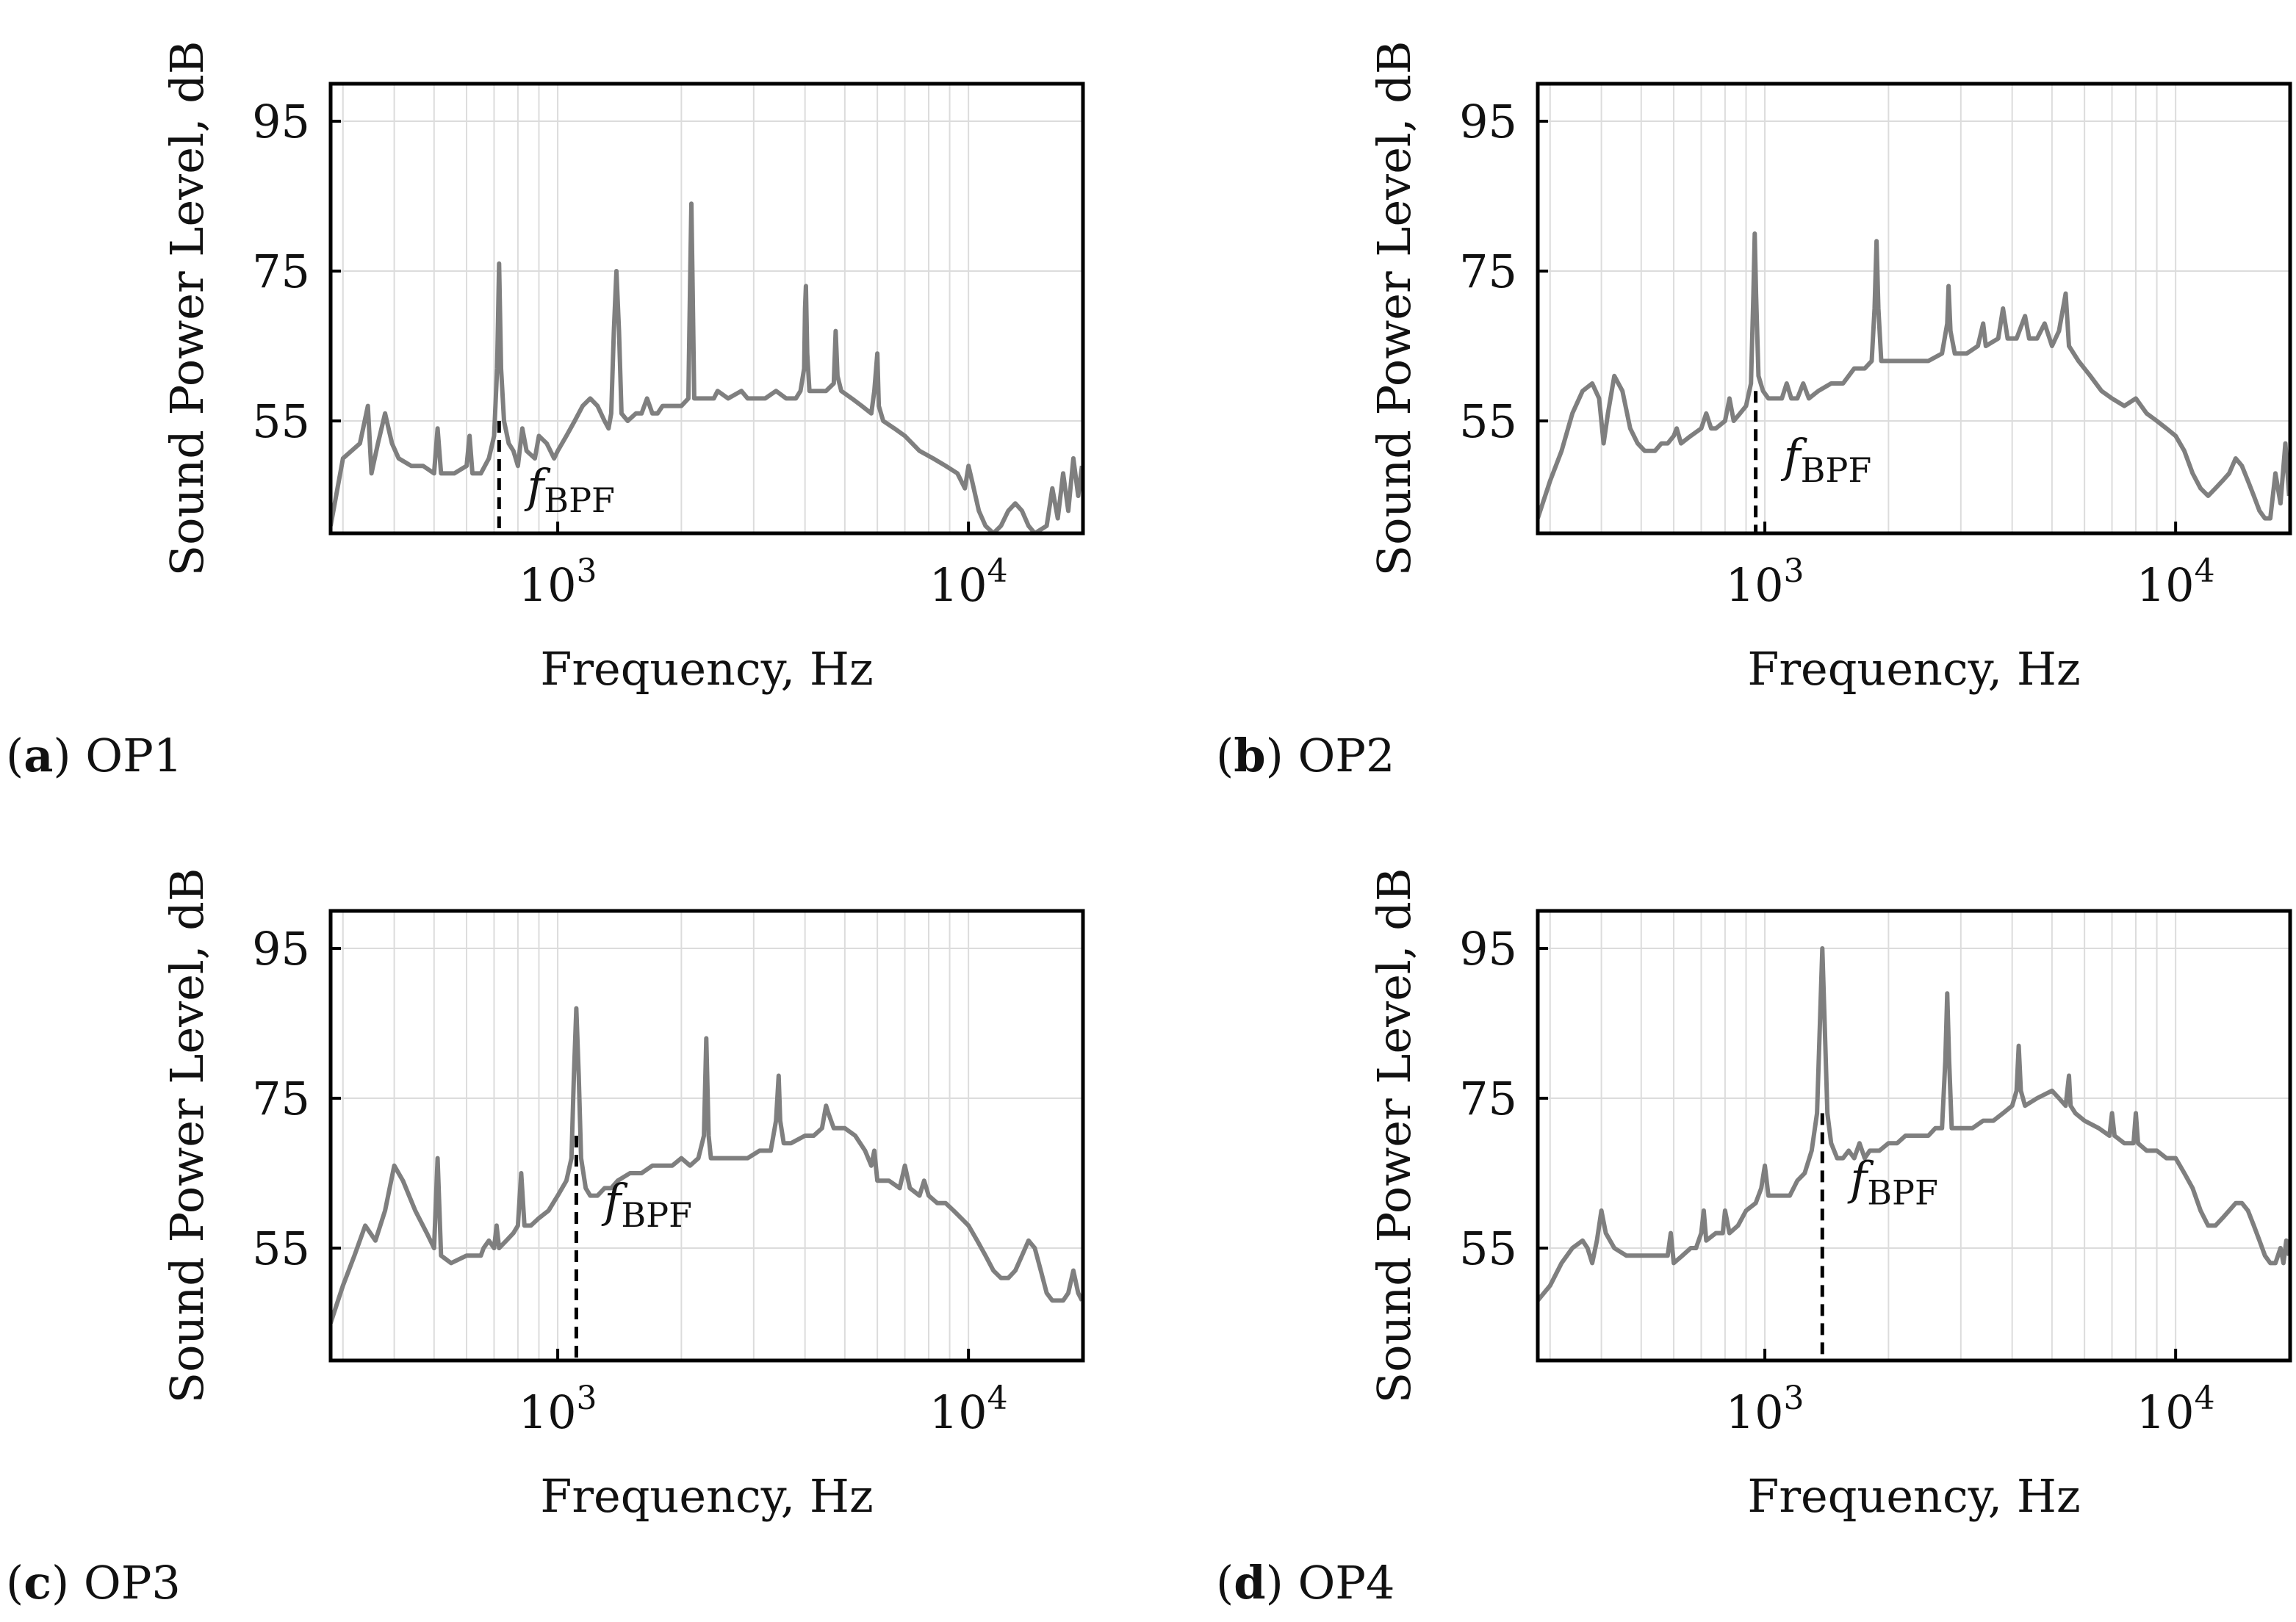 The height and width of the screenshot is (1622, 2296). What do you see at coordinates (1305, 755) in the screenshot?
I see `panel-caption: (b) OP2` at bounding box center [1305, 755].